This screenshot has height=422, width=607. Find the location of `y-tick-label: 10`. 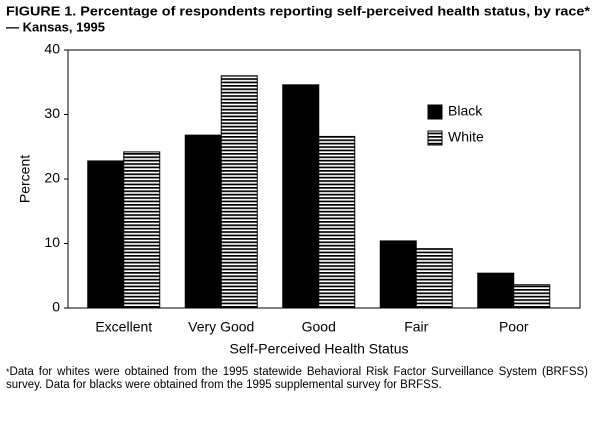

y-tick-label: 10 is located at coordinates (52, 242).